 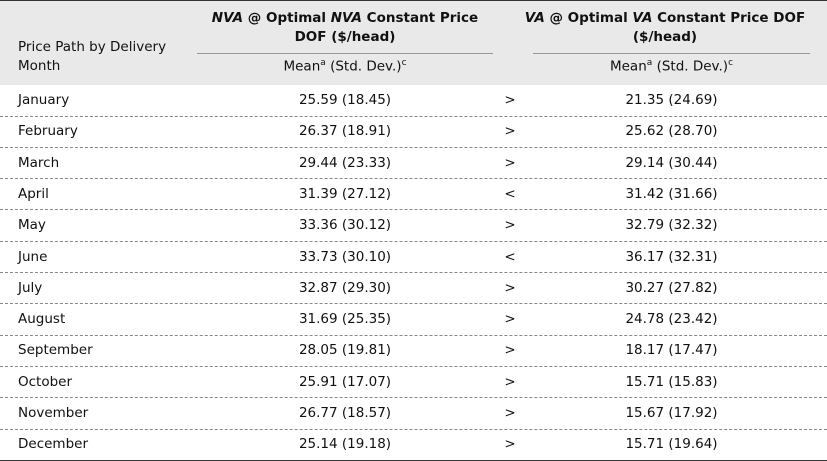 I want to click on col3-subheader: Meana (Std. Dev.)c, so click(x=671, y=66).